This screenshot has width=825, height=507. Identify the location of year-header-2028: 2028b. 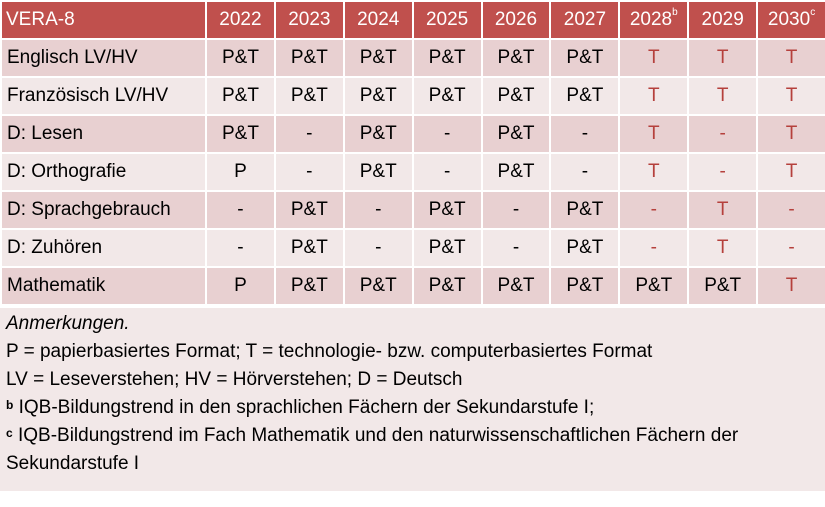
(654, 20).